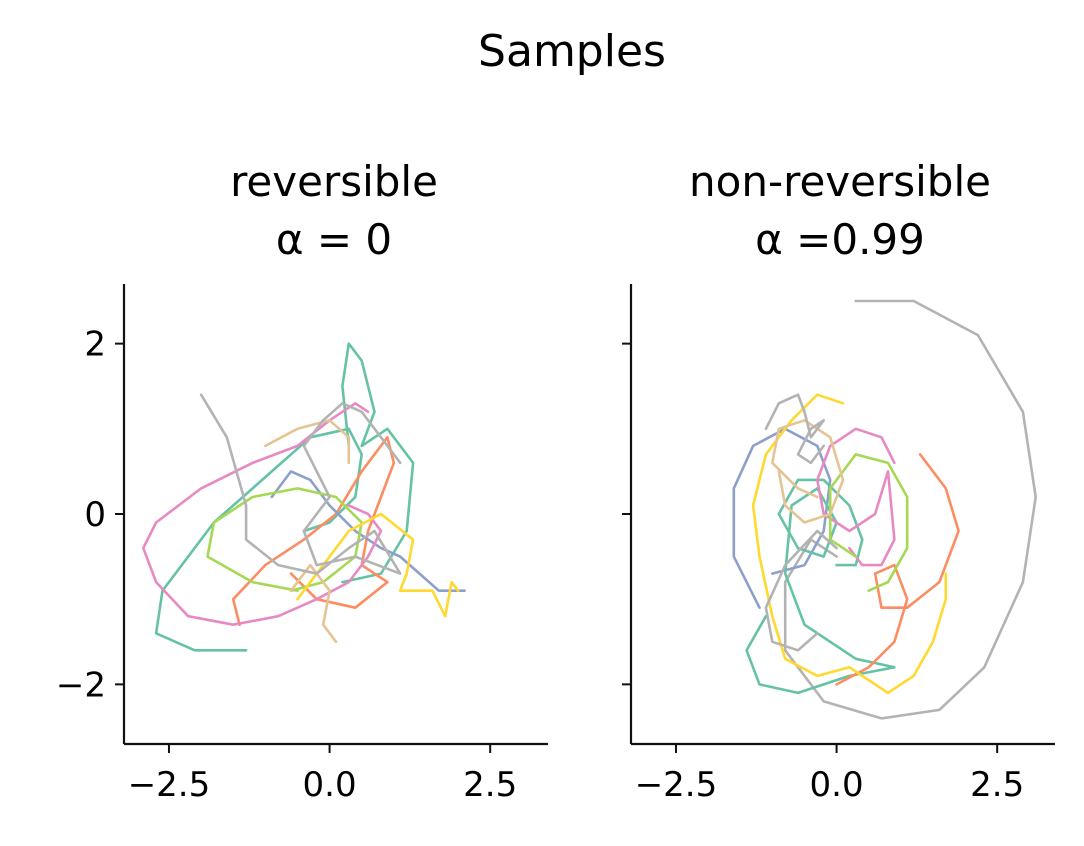  What do you see at coordinates (801, 590) in the screenshot?
I see `series-line-gray-low` at bounding box center [801, 590].